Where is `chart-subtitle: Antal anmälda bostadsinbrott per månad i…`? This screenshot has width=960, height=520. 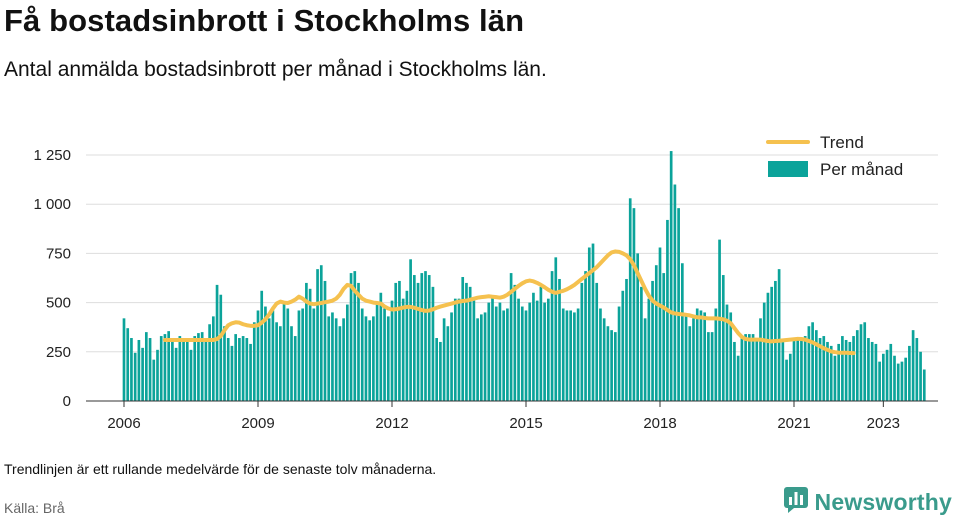 chart-subtitle: Antal anmälda bostadsinbrott per månad i… is located at coordinates (275, 69).